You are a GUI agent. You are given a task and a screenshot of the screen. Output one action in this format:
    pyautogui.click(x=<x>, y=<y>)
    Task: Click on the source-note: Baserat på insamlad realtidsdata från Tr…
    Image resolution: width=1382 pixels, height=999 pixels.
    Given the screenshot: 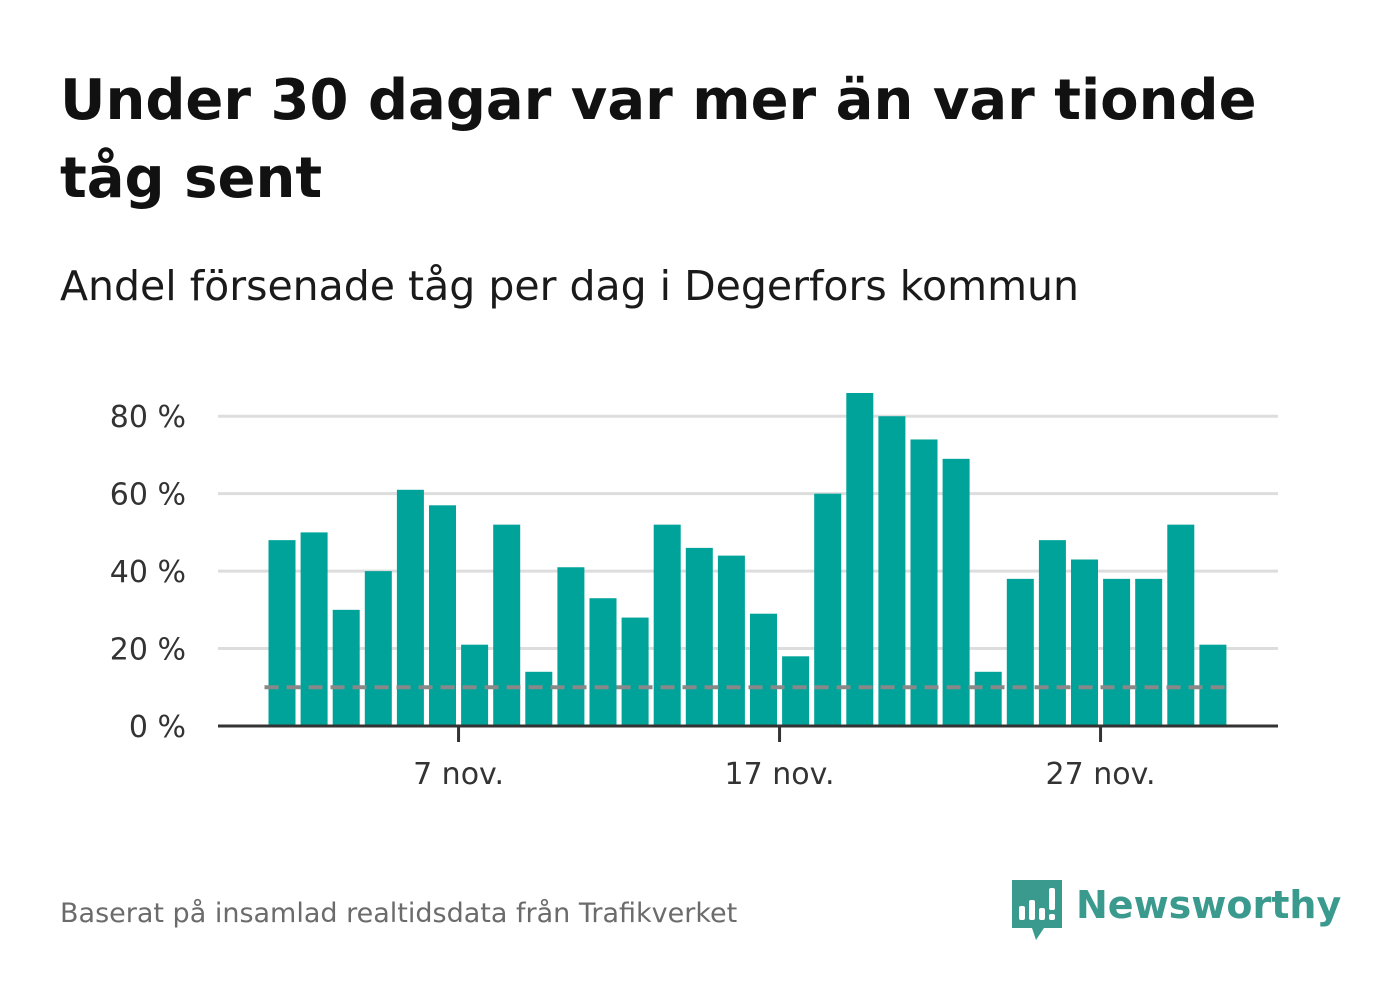 What is the action you would take?
    pyautogui.click(x=399, y=913)
    